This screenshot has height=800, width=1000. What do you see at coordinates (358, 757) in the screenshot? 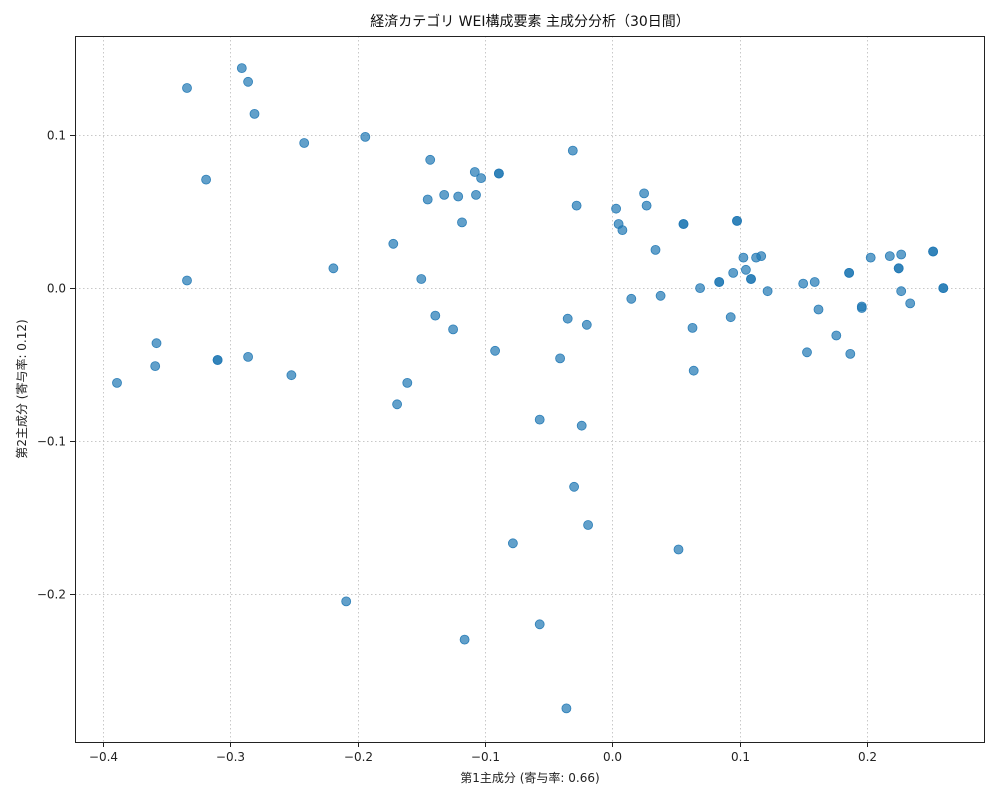
I see `x-tick-label: −0.2` at bounding box center [358, 757].